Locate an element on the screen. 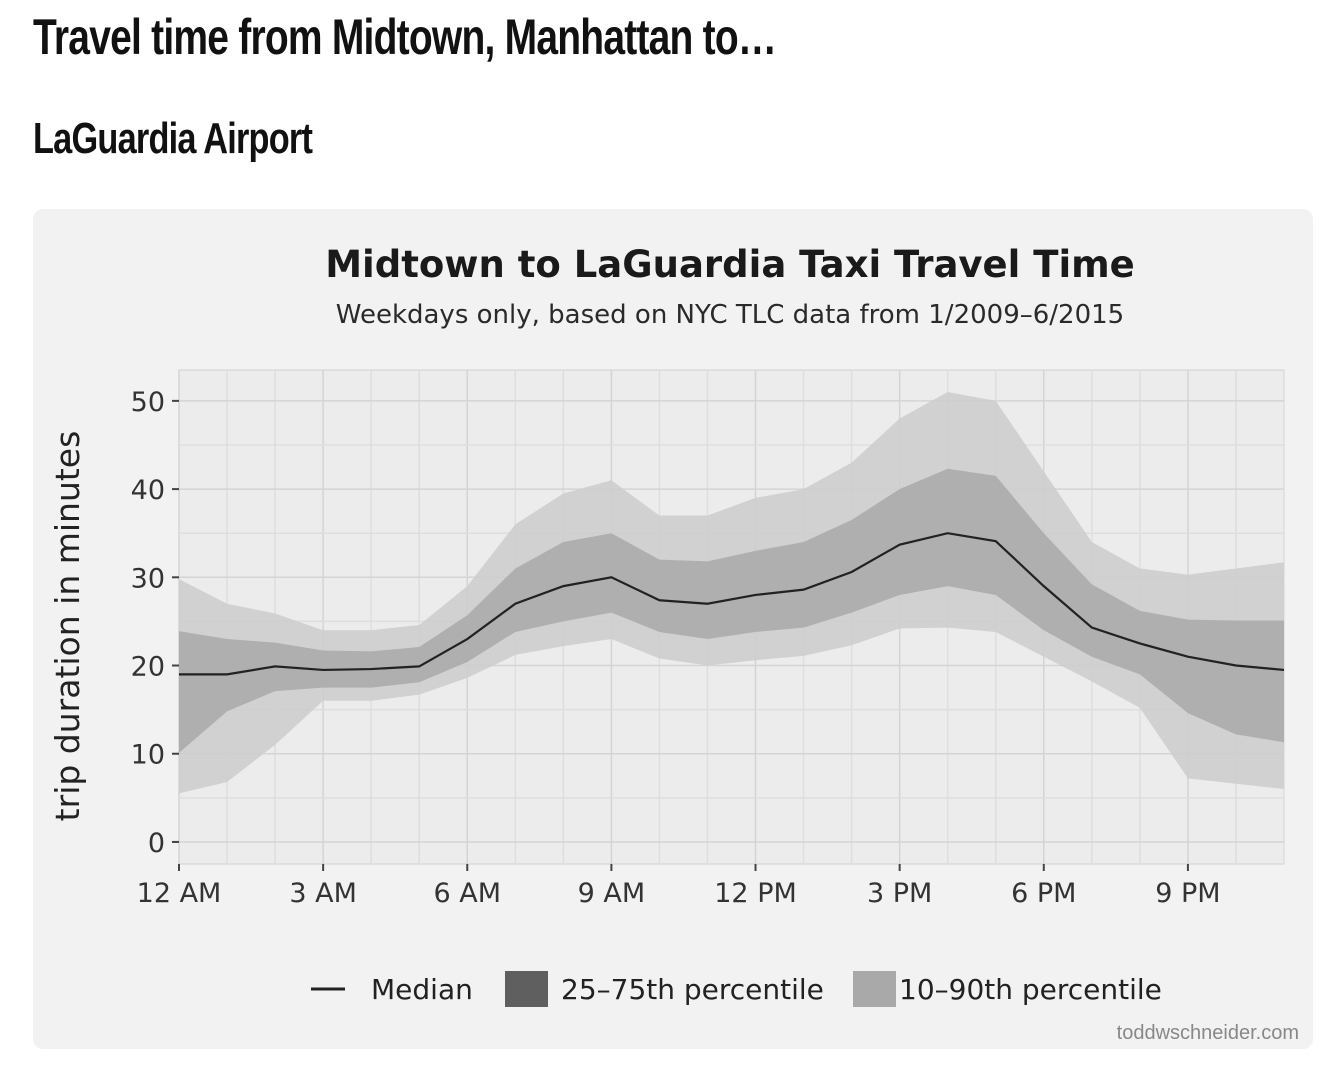  y-tick-label: 20 is located at coordinates (148, 667).